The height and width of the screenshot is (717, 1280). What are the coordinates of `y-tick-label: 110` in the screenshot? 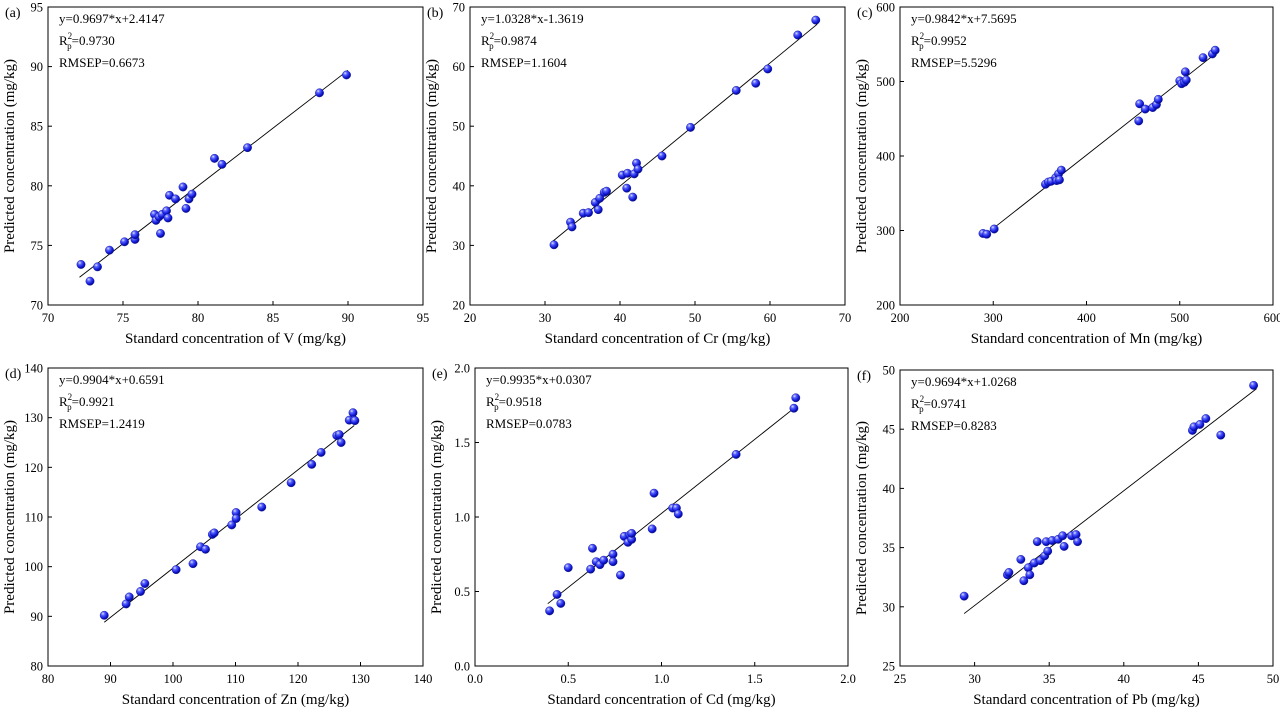 It's located at (34, 518).